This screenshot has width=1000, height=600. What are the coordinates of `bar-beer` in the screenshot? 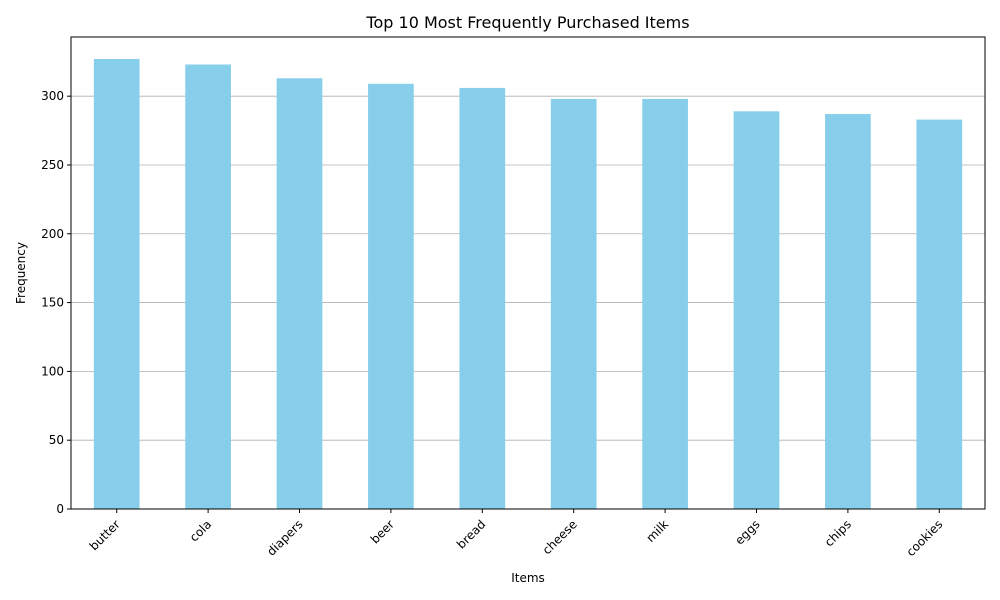 It's located at (391, 296).